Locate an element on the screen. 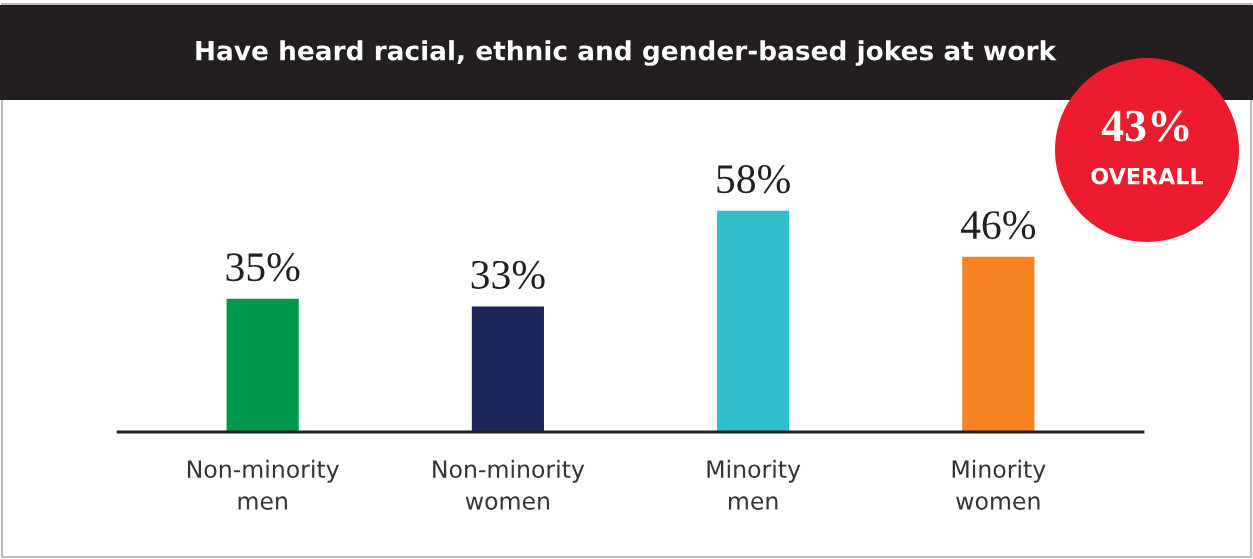  data-label: 46% is located at coordinates (998, 225).